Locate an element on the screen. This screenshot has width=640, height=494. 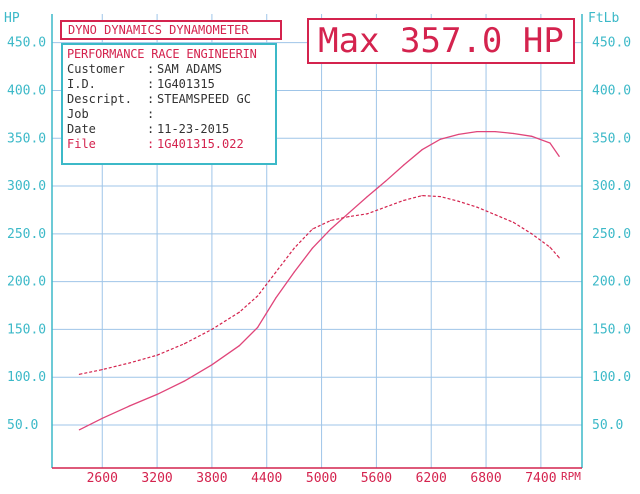
x-tick-label: 6200 is located at coordinates (431, 478).